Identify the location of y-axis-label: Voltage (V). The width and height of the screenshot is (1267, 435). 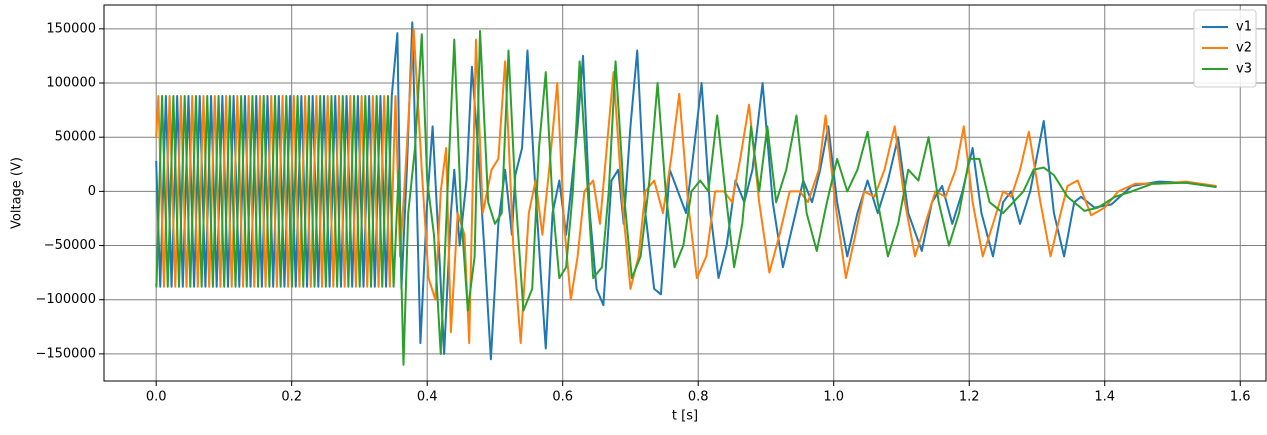
(17, 193).